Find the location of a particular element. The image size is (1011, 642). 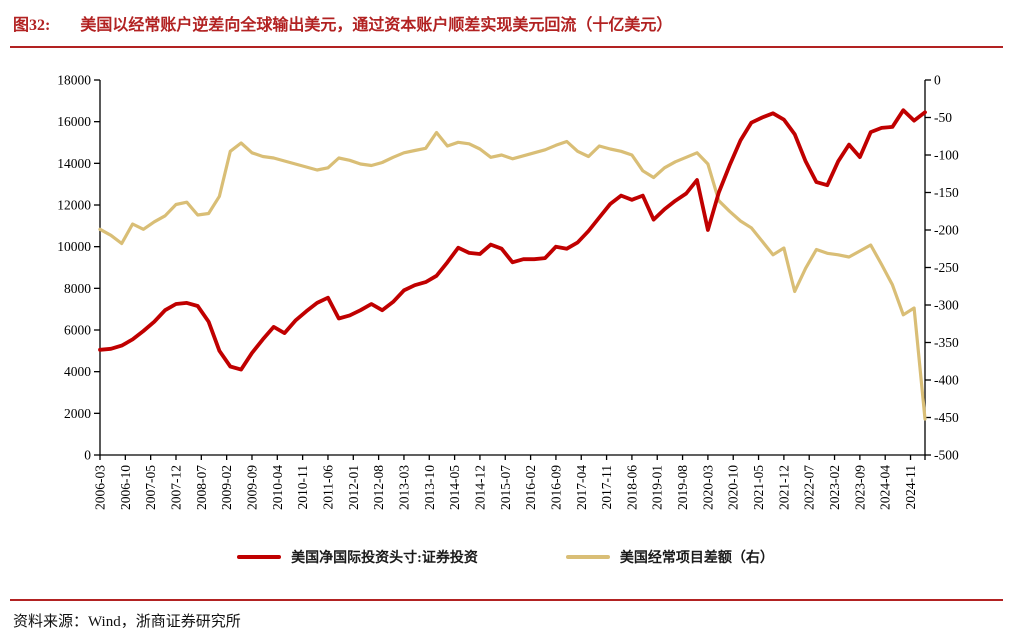

svg-text: -350 is located at coordinates (946, 342).